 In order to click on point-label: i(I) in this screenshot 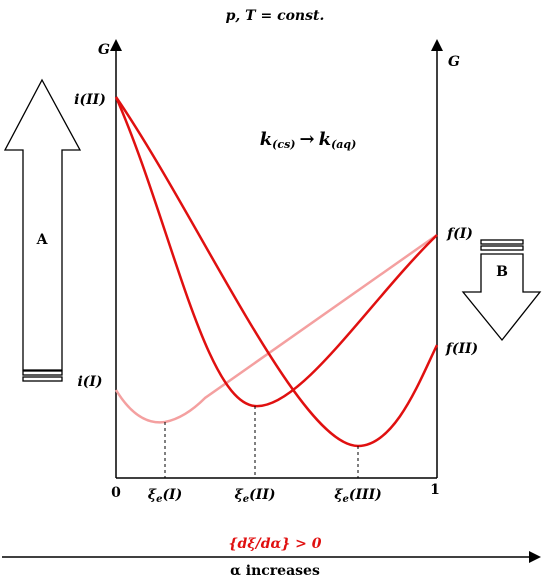, I will do `click(89, 382)`.